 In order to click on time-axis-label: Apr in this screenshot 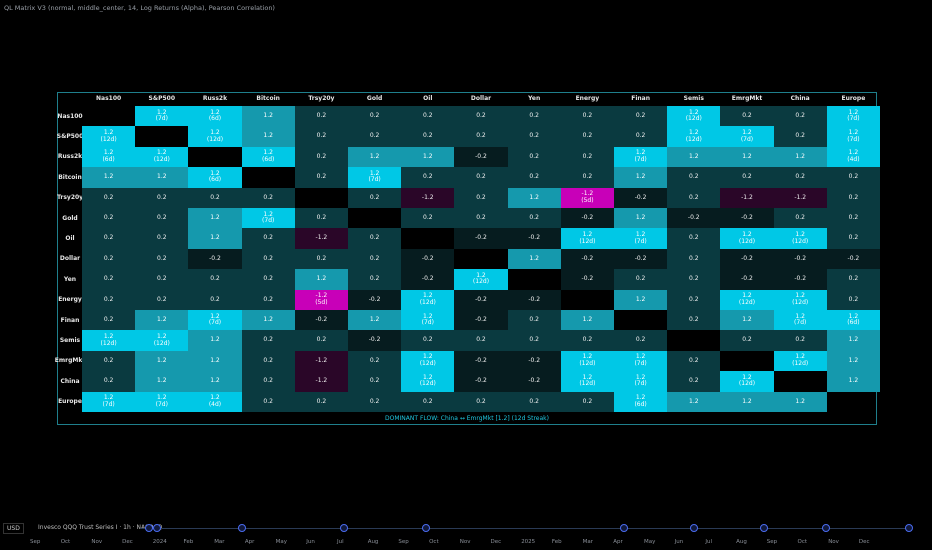, I will do `click(249, 542)`.